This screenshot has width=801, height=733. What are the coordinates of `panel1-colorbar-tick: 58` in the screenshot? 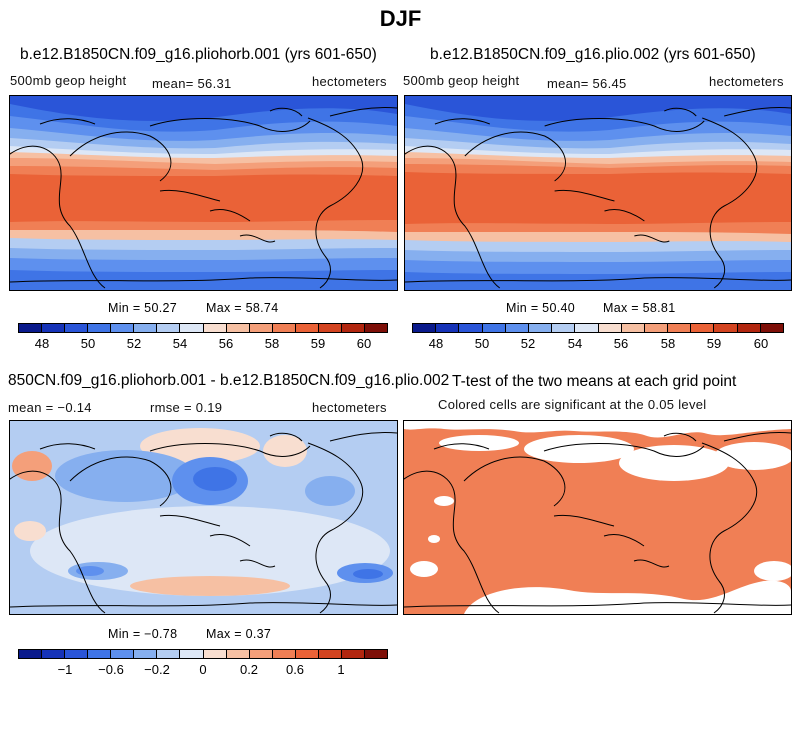 It's located at (272, 343).